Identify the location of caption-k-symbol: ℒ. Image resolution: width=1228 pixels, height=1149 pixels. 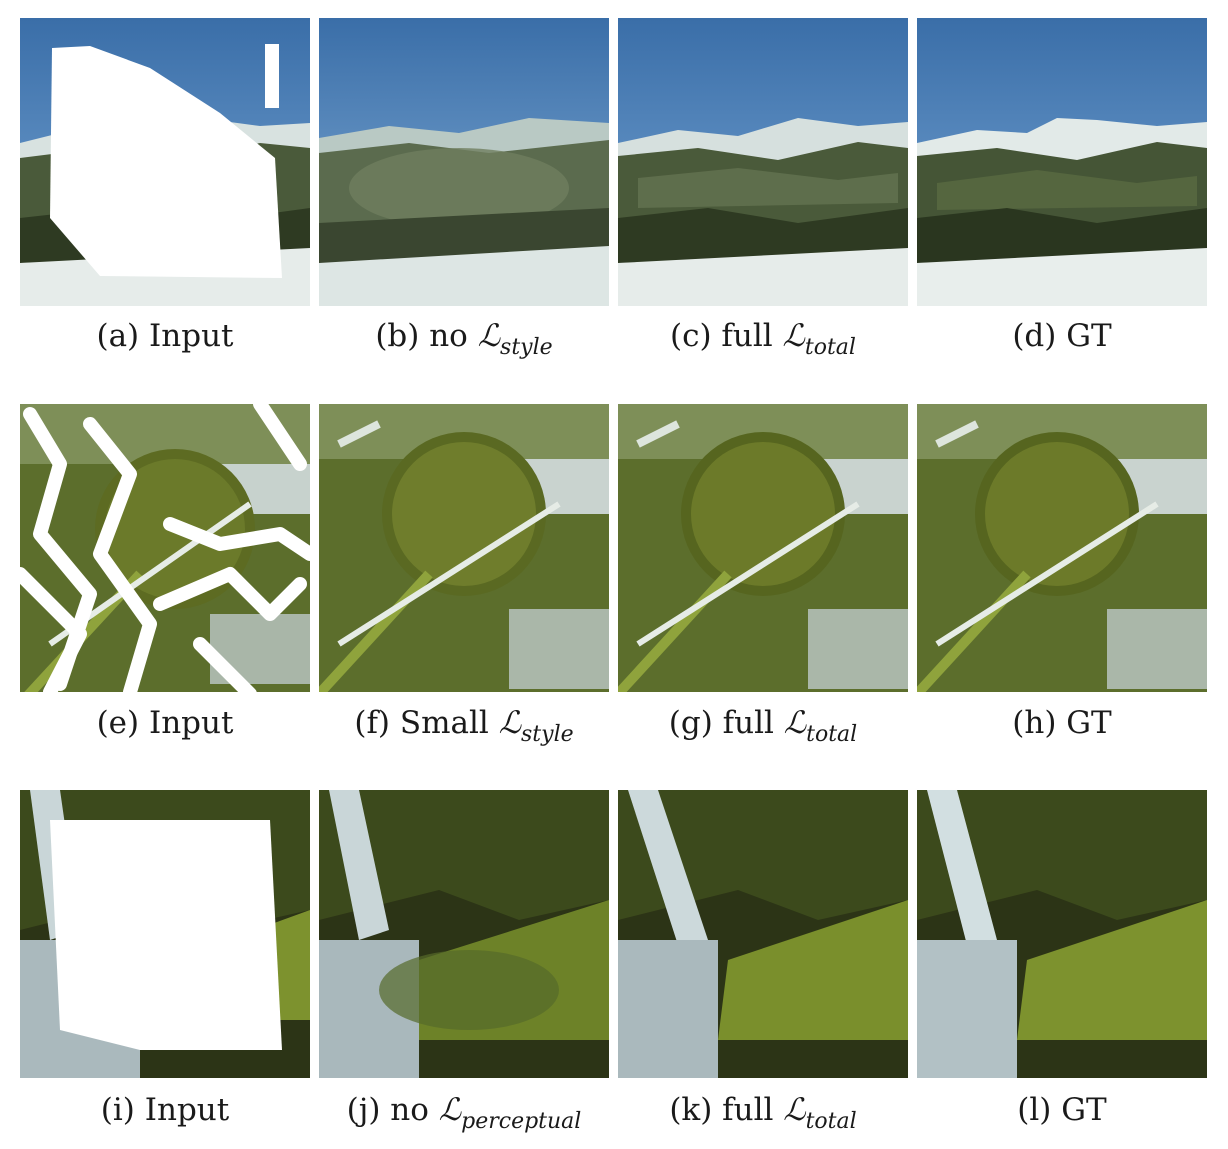
(794, 1110).